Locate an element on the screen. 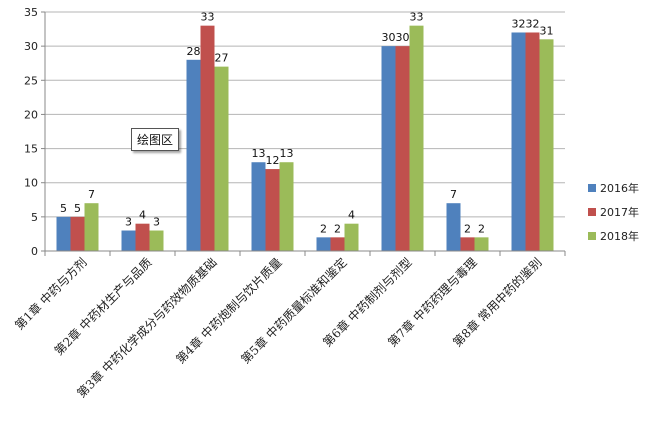  legend-entry: 2018年 is located at coordinates (619, 236).